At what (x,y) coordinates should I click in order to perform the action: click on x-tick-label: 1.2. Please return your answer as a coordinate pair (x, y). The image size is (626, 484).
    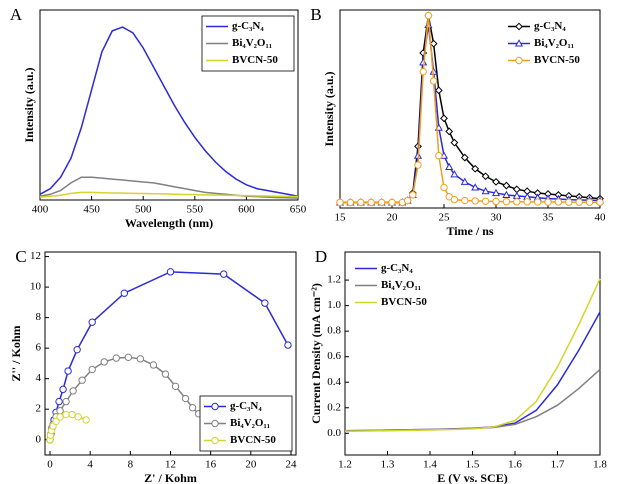
    Looking at the image, I should click on (345, 465).